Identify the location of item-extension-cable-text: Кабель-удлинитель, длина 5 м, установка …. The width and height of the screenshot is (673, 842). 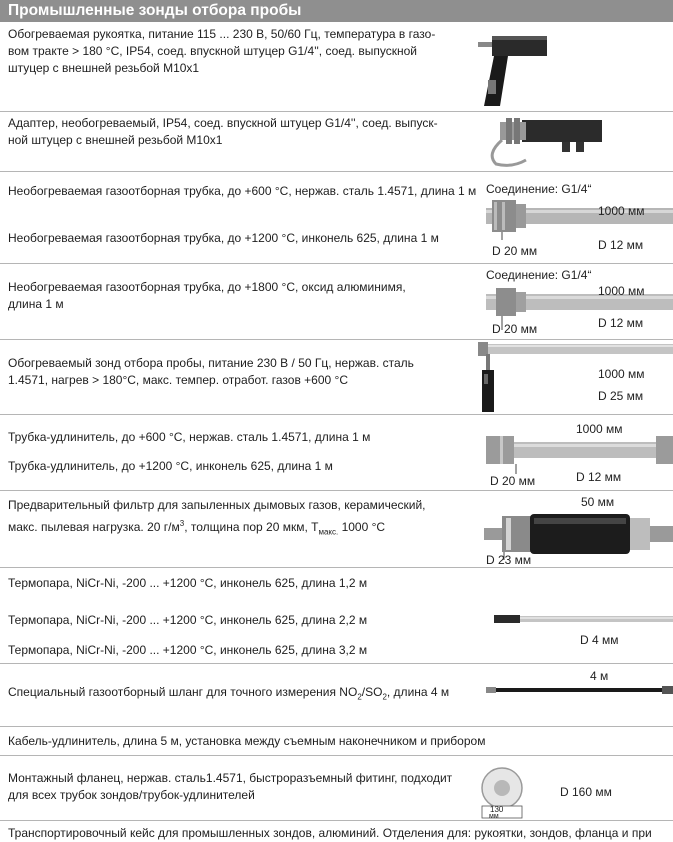
(247, 741).